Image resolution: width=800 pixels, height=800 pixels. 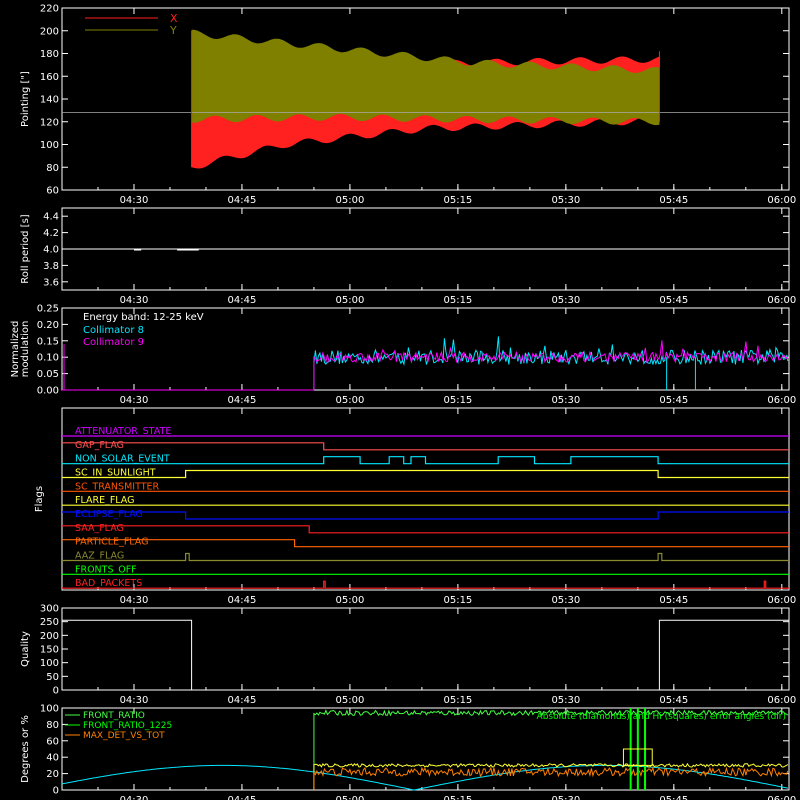 What do you see at coordinates (425, 584) in the screenshot?
I see `flag-trace-bad-packets` at bounding box center [425, 584].